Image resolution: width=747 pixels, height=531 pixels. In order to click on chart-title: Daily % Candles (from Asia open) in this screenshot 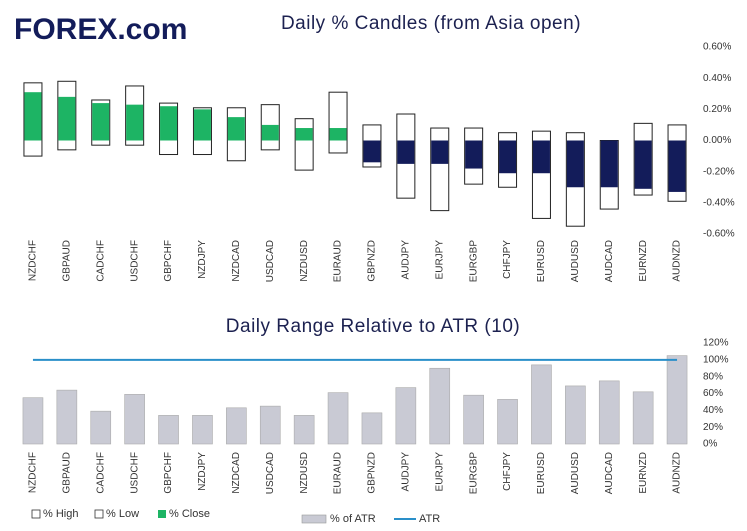, I will do `click(431, 23)`.